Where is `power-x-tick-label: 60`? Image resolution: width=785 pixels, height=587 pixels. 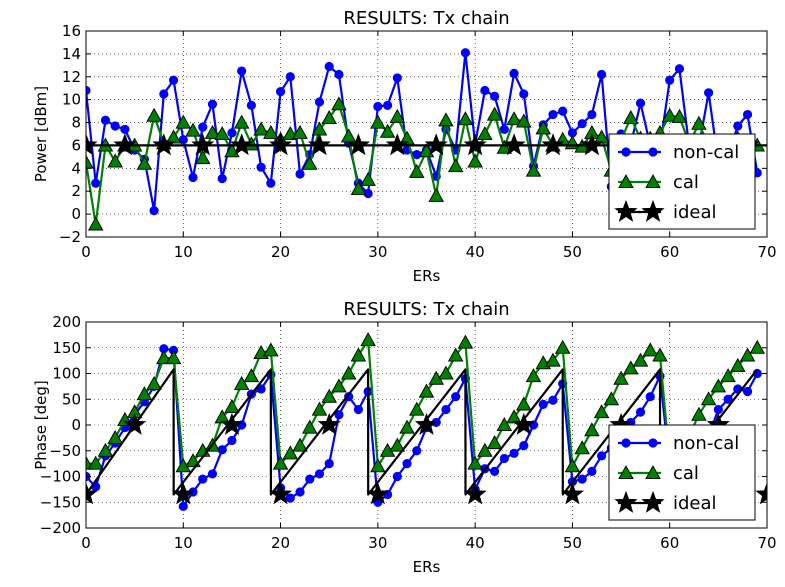
power-x-tick-label: 60 is located at coordinates (669, 252).